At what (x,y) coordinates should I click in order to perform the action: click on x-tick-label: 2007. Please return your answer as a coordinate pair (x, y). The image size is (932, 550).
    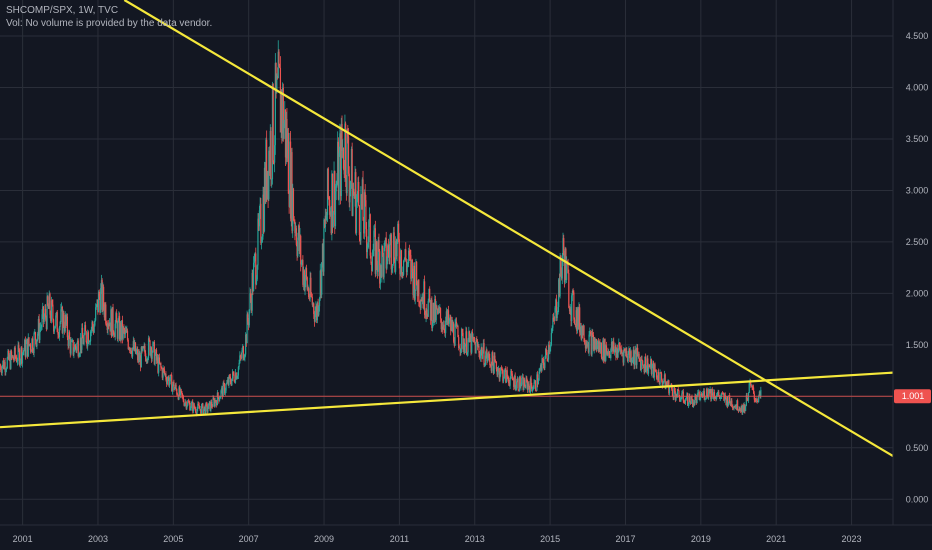
    Looking at the image, I should click on (249, 539).